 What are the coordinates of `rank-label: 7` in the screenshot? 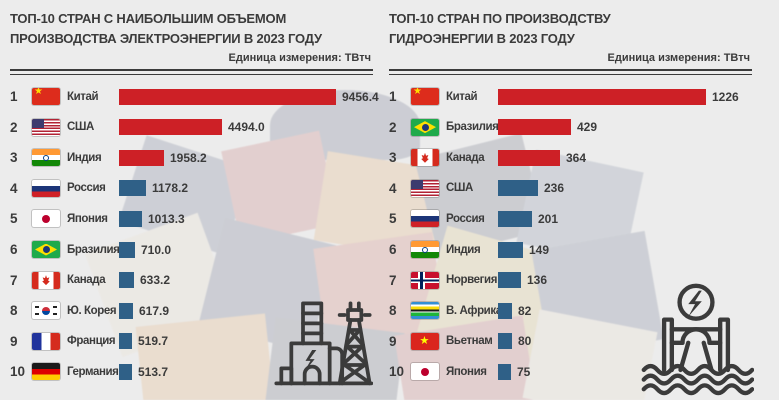 It's located at (393, 280).